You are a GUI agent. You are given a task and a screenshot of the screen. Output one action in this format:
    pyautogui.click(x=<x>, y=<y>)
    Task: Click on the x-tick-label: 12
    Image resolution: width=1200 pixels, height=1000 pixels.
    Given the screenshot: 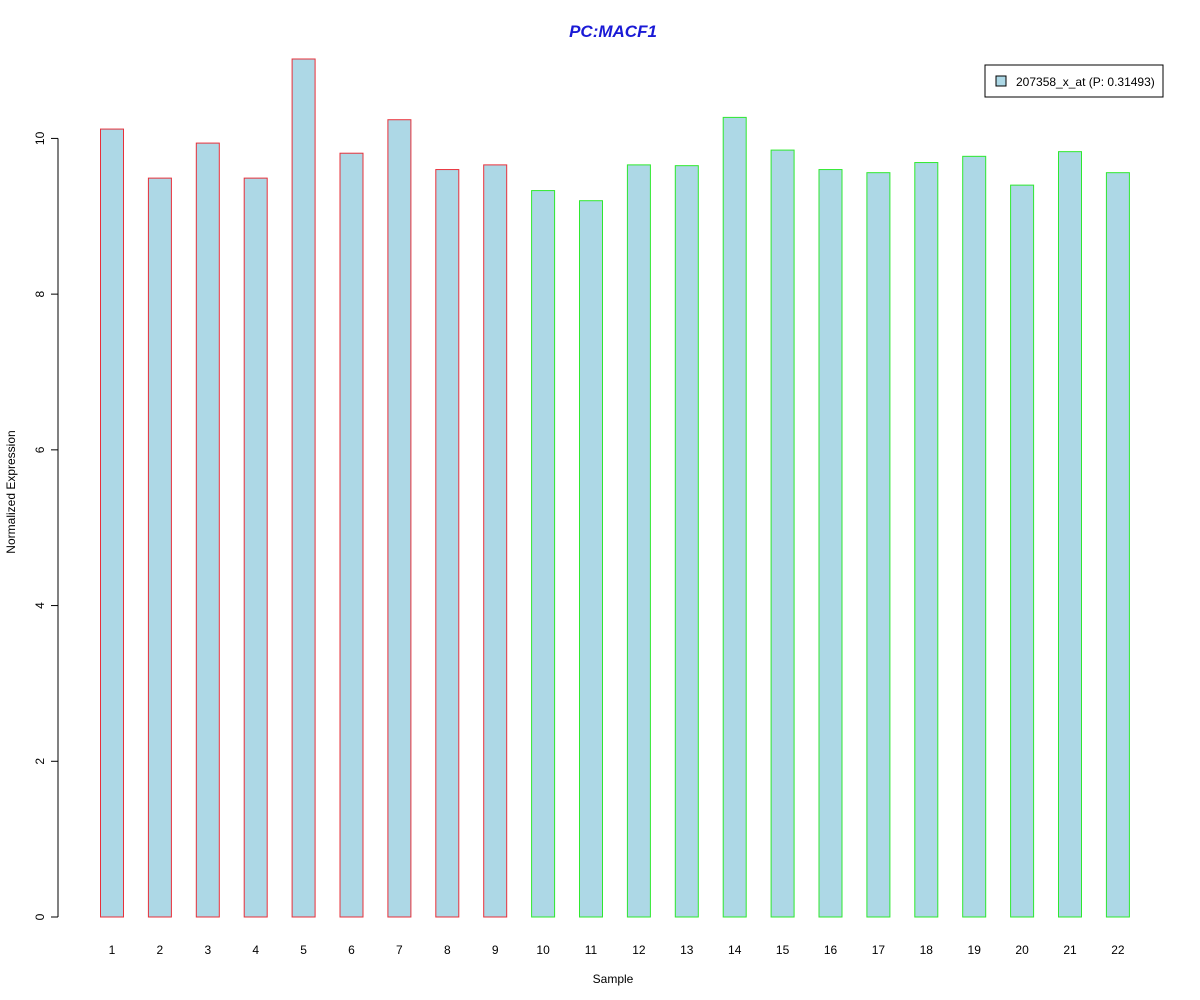 What is the action you would take?
    pyautogui.click(x=639, y=950)
    